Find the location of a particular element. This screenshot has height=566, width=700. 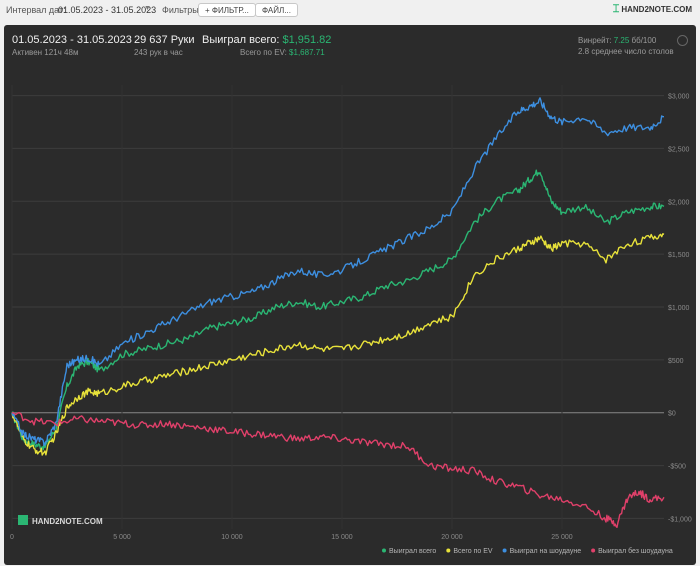

legend-item-0: Выиграл всего is located at coordinates (412, 551).